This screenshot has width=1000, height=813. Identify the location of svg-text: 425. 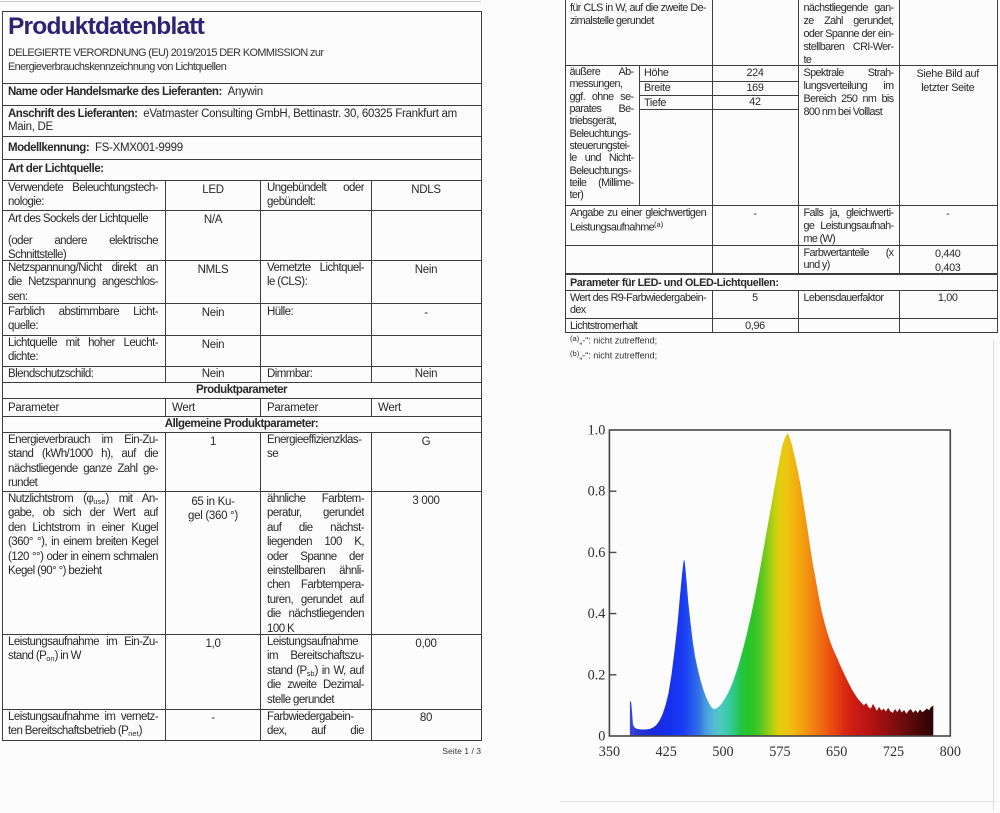
(666, 752).